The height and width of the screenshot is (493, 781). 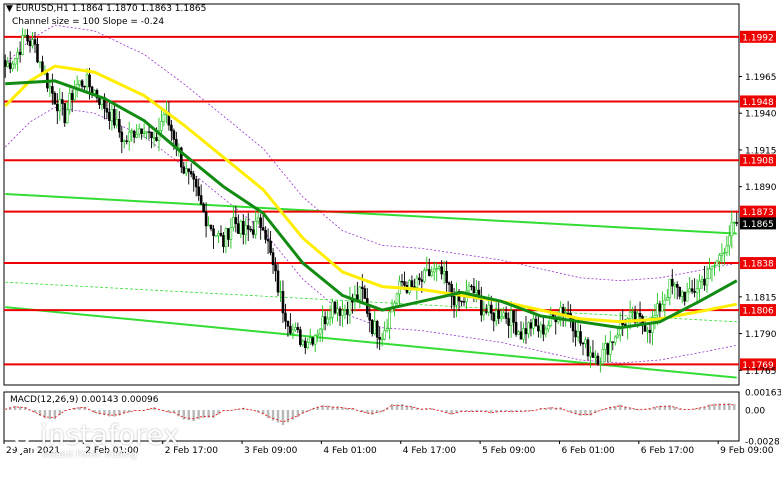 I want to click on level-label: 1.1992, so click(x=758, y=38).